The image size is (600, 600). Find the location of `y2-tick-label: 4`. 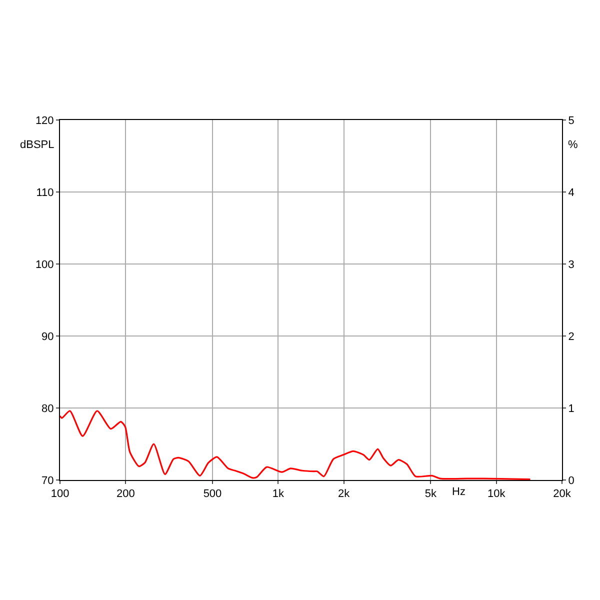

y2-tick-label: 4 is located at coordinates (571, 192).